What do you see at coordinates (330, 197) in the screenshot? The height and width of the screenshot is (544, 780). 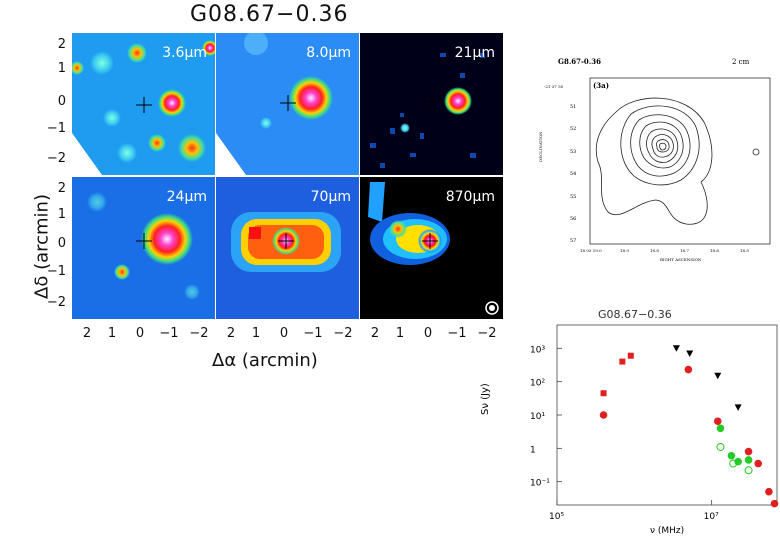 I see `panel-label: 70μm` at bounding box center [330, 197].